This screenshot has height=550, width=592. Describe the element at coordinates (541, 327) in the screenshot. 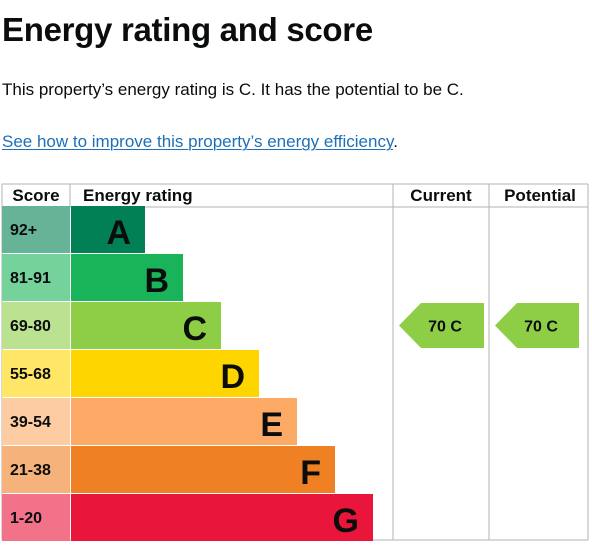

I see `potential-rating-label: 70 C` at that location.